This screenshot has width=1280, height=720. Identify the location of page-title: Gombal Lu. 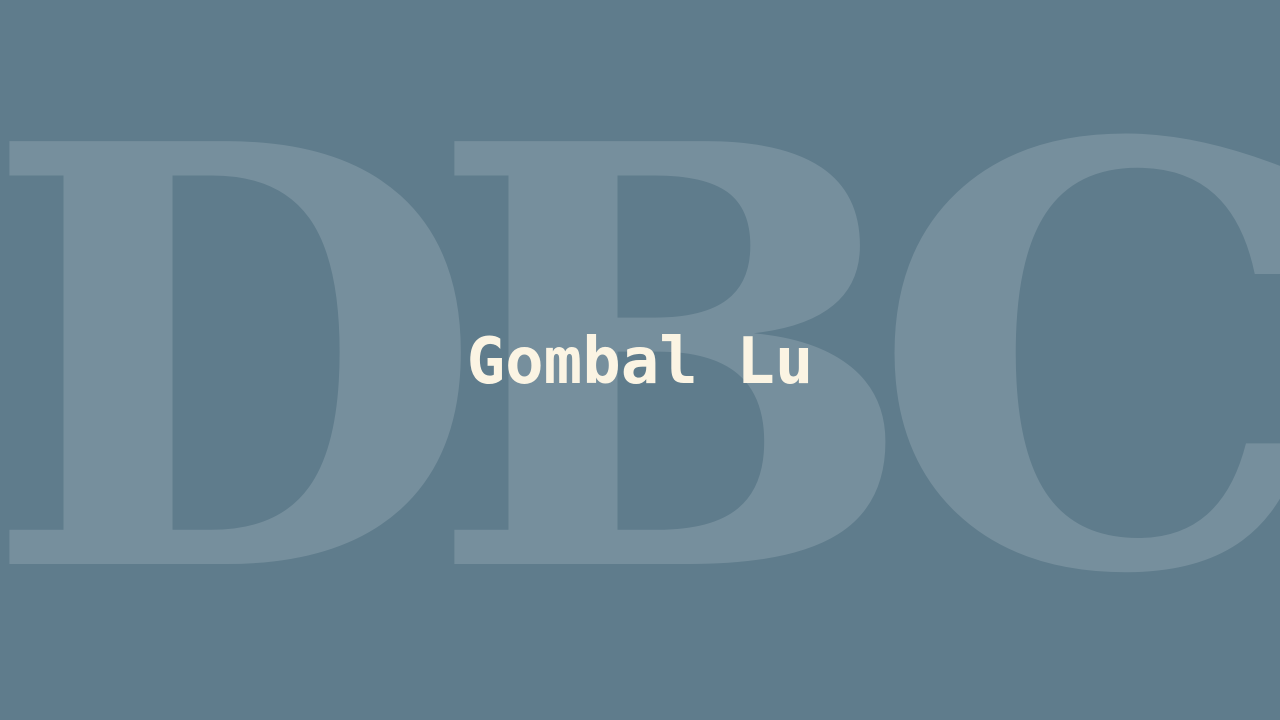
(640, 362).